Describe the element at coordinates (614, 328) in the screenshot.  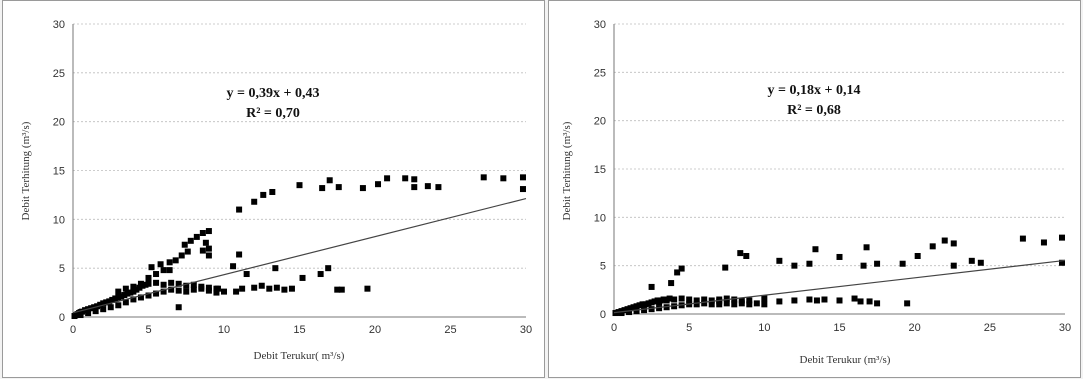
I see `x-tick-label-0: 0` at that location.